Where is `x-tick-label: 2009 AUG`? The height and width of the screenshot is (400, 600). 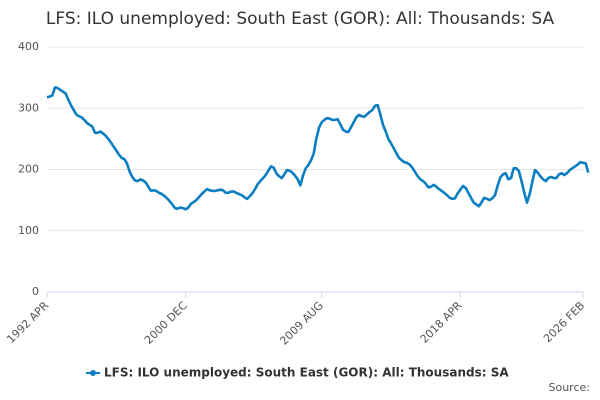 x-tick-label: 2009 AUG is located at coordinates (301, 323).